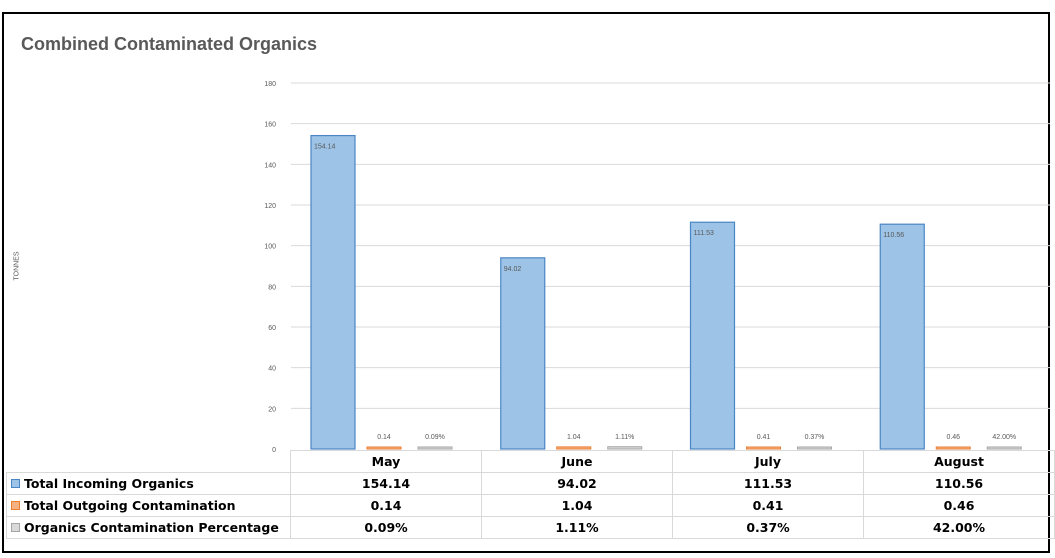 Image resolution: width=1055 pixels, height=558 pixels. What do you see at coordinates (704, 233) in the screenshot?
I see `data-label-incoming-july: 111.53` at bounding box center [704, 233].